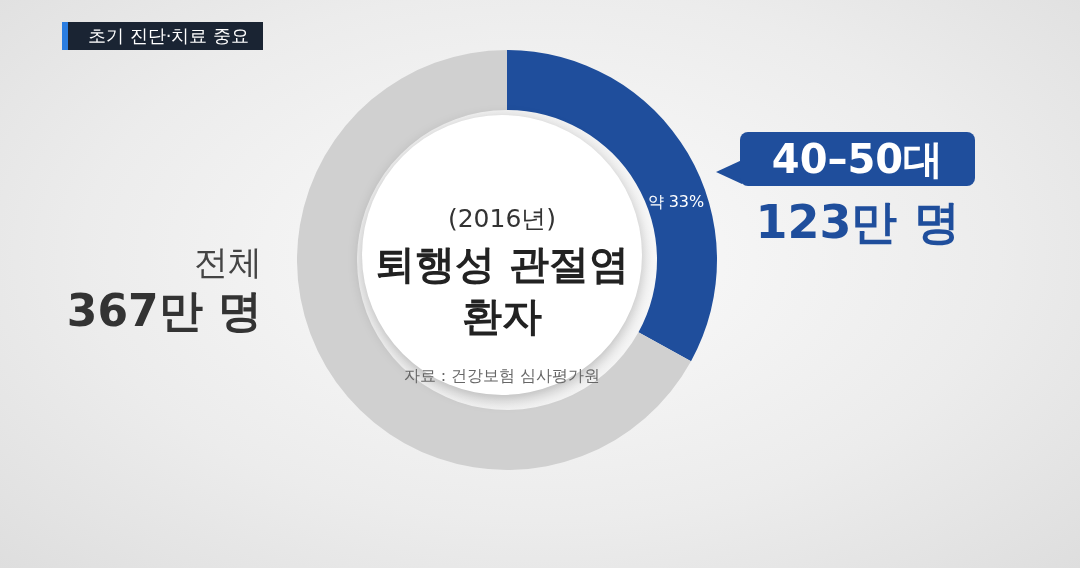 The height and width of the screenshot is (568, 1080). I want to click on text: 초기 진단·치료 중요, so click(163, 36).